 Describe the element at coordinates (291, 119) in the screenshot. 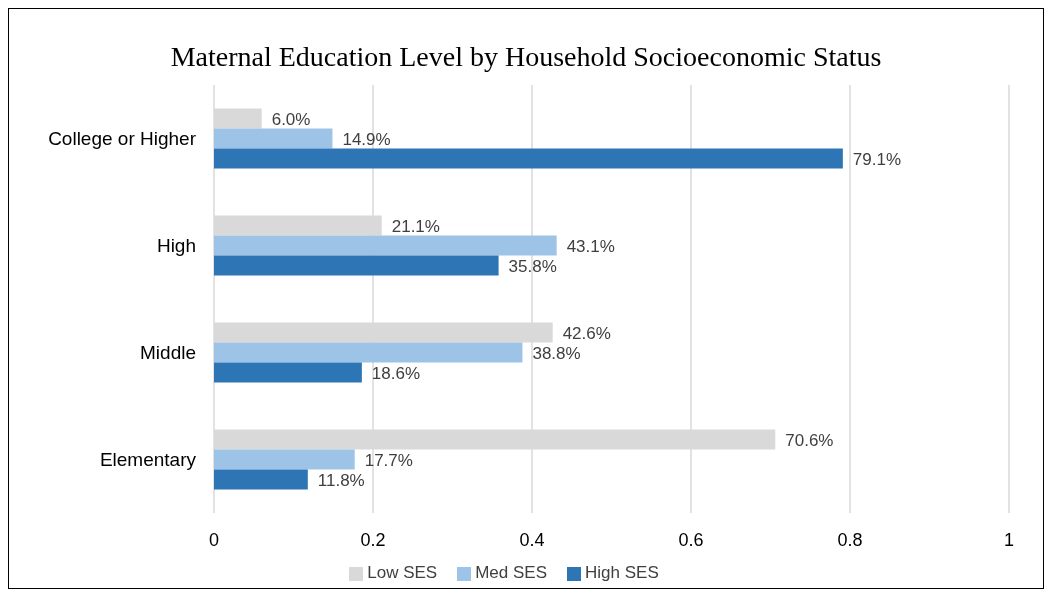

I see `data-label: 6.0%` at that location.